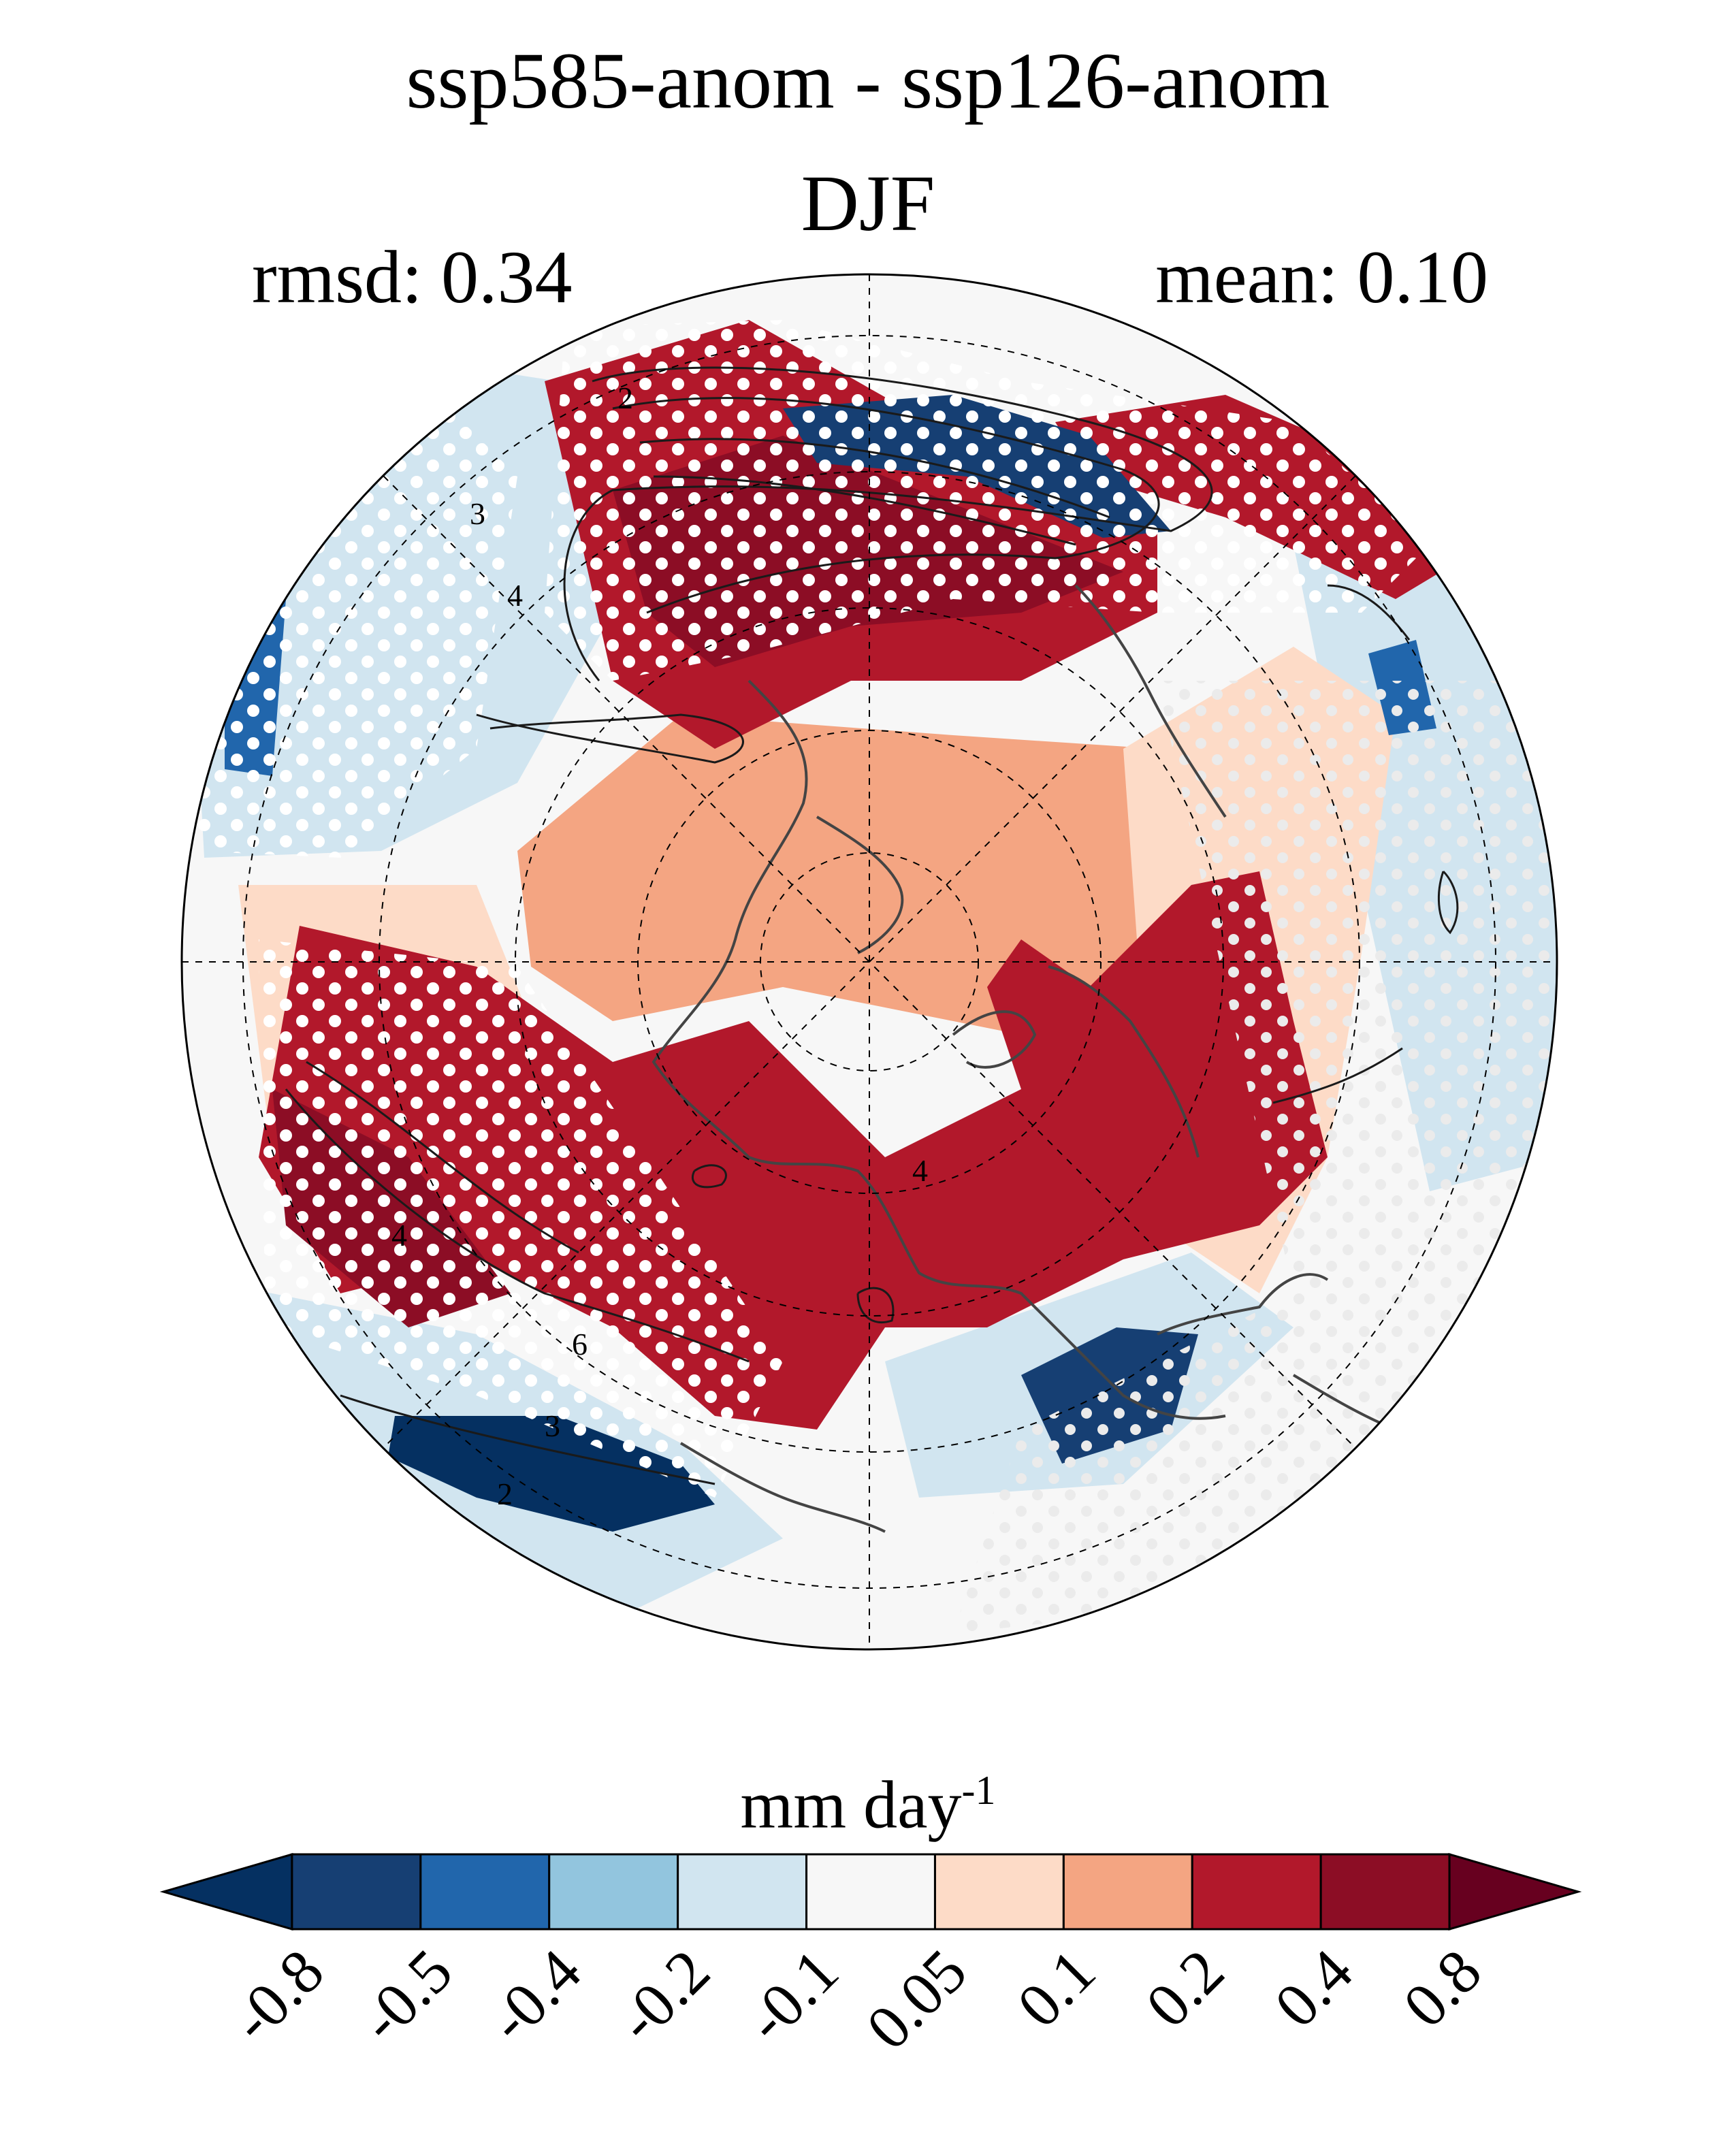 The width and height of the screenshot is (1736, 2130). I want to click on colorbar-extend-high, so click(1515, 1892).